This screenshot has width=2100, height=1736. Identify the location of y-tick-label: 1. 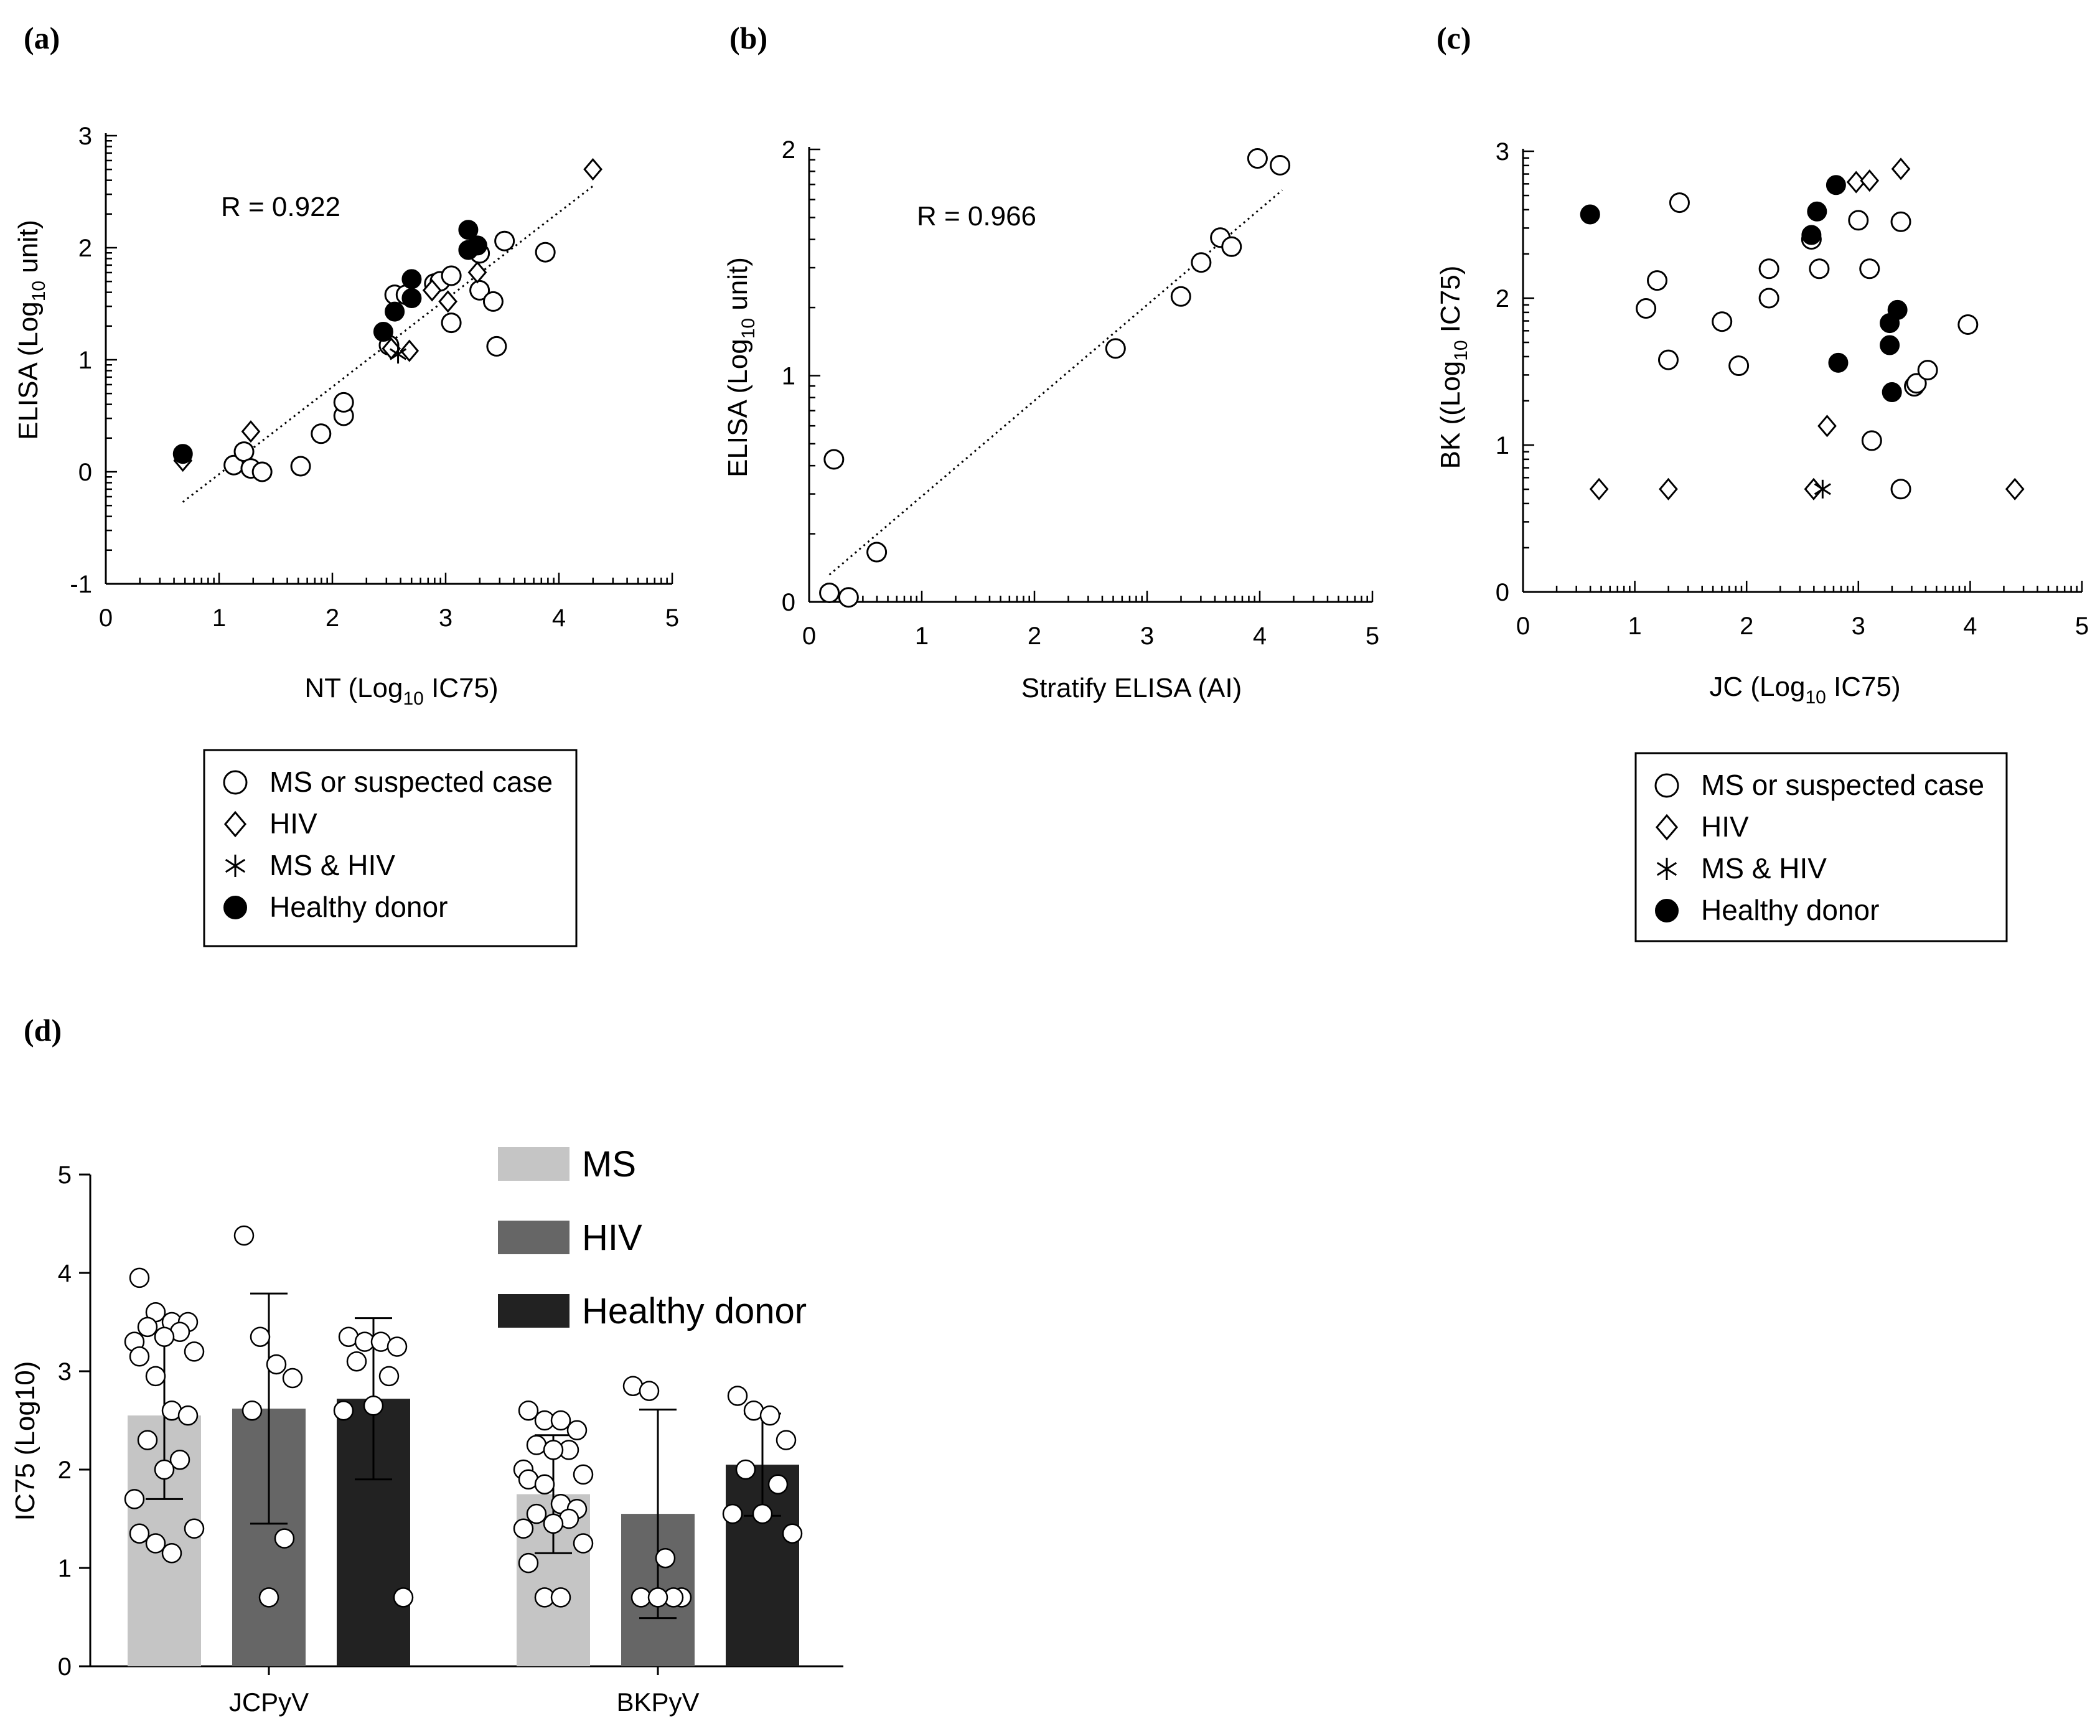
(65, 1569).